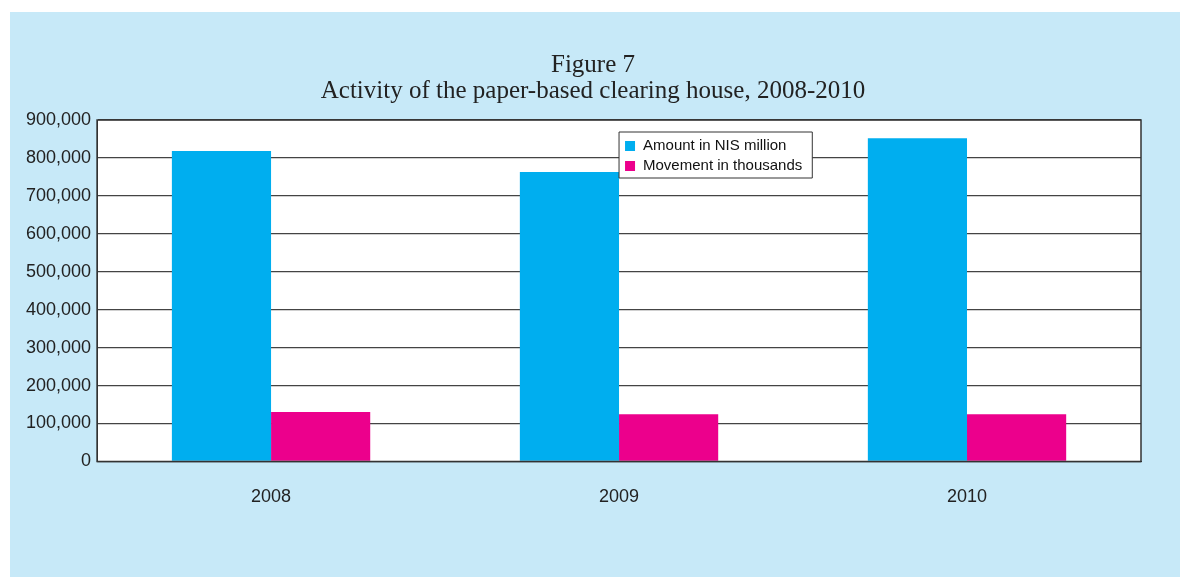 The image size is (1186, 578). What do you see at coordinates (58, 384) in the screenshot?
I see `y-tick-label: 200,000` at bounding box center [58, 384].